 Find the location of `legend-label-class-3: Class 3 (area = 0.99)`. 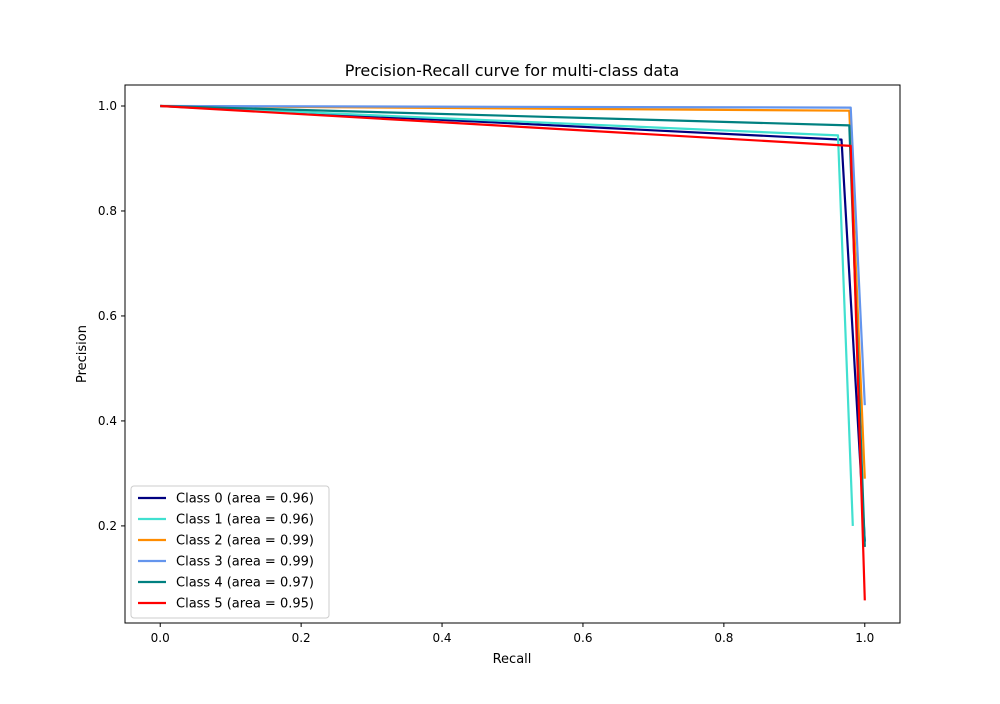

legend-label-class-3: Class 3 (area = 0.99) is located at coordinates (245, 562).